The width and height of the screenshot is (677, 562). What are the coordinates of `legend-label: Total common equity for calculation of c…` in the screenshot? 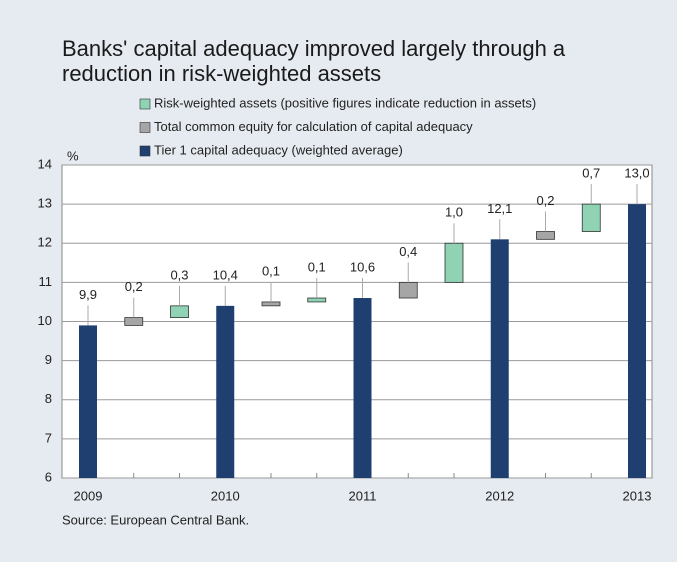 It's located at (313, 126).